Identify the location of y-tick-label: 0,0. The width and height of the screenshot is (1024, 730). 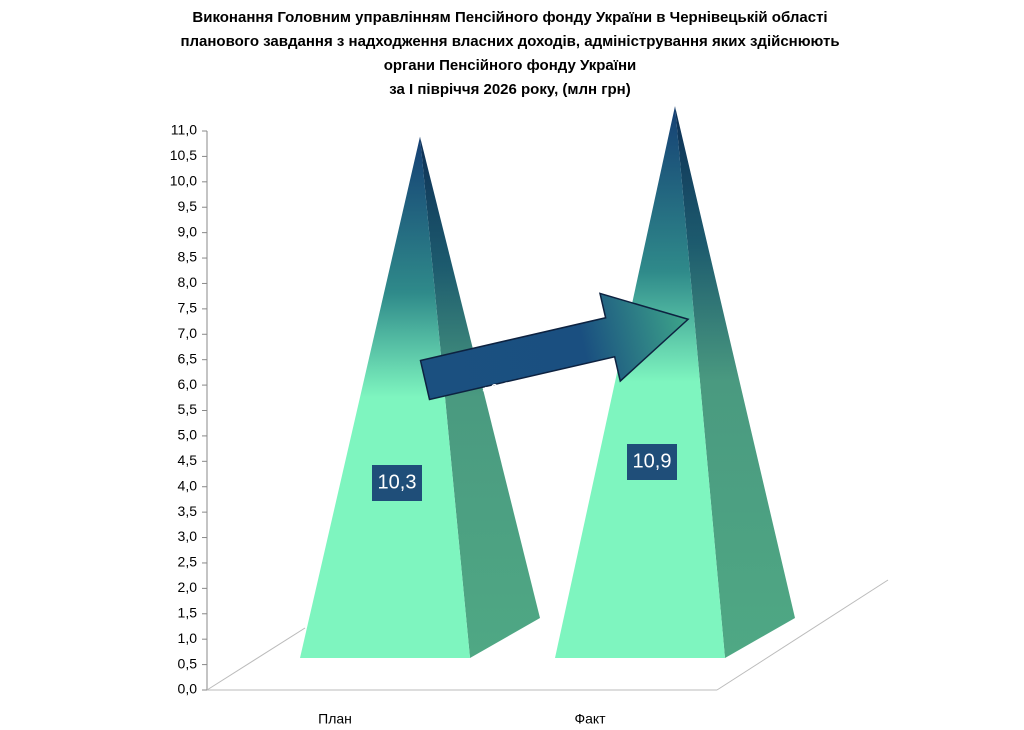
(188, 689).